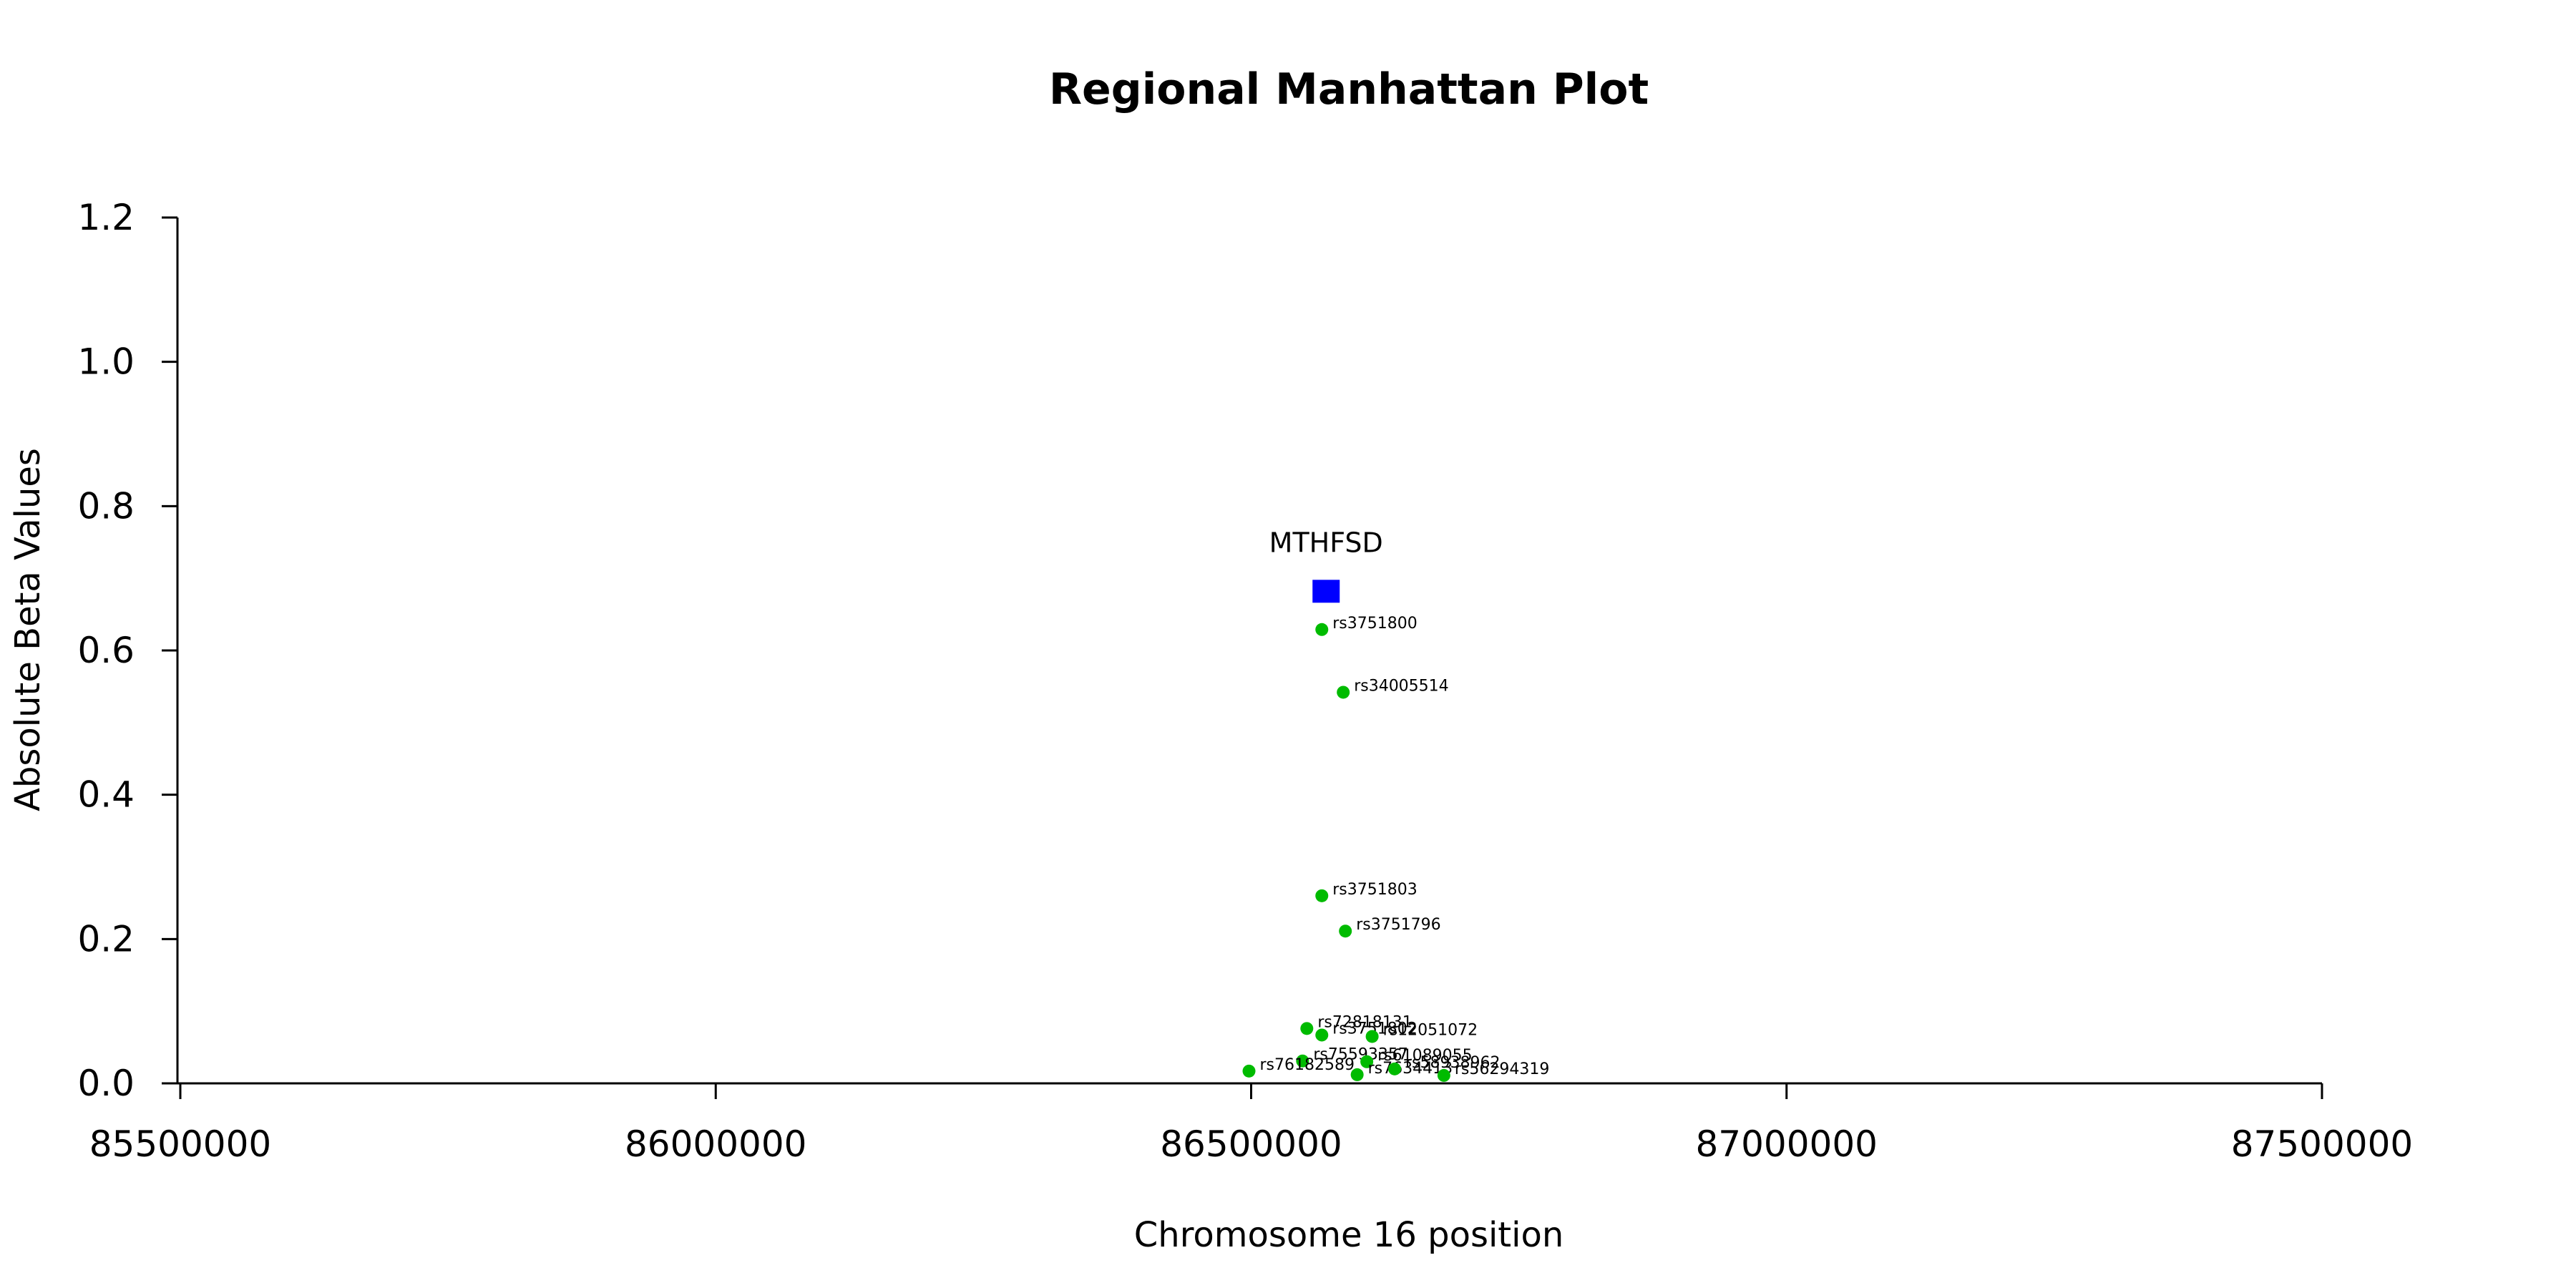 The height and width of the screenshot is (1288, 2576). I want to click on y-axis-label: Absolute Beta Values, so click(28, 629).